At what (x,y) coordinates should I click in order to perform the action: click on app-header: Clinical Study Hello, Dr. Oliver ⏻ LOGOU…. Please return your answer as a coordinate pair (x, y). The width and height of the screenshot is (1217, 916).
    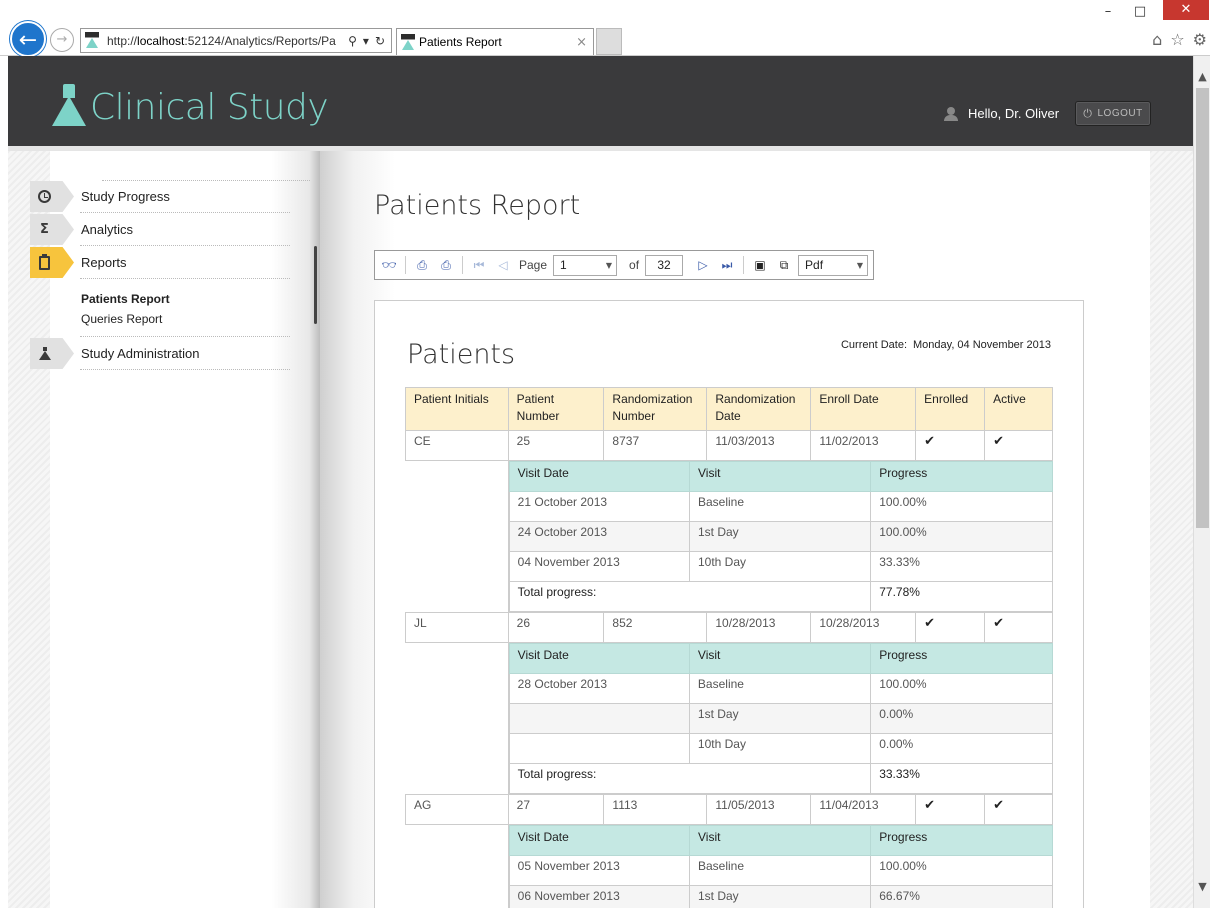
    Looking at the image, I should click on (600, 101).